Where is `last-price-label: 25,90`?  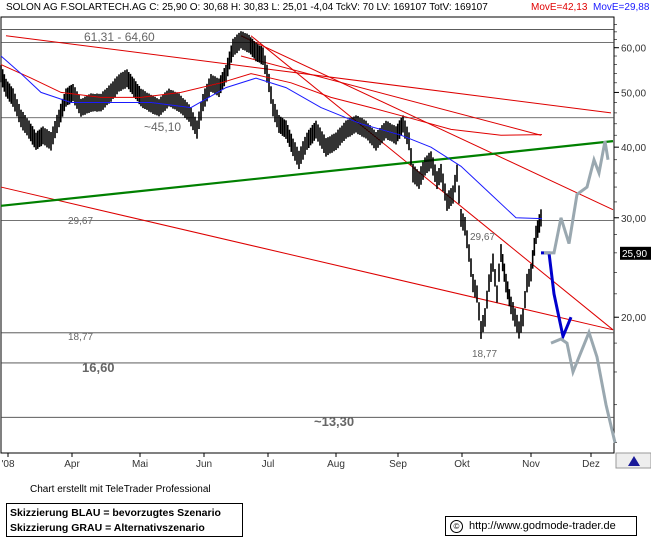
last-price-label: 25,90 is located at coordinates (634, 254).